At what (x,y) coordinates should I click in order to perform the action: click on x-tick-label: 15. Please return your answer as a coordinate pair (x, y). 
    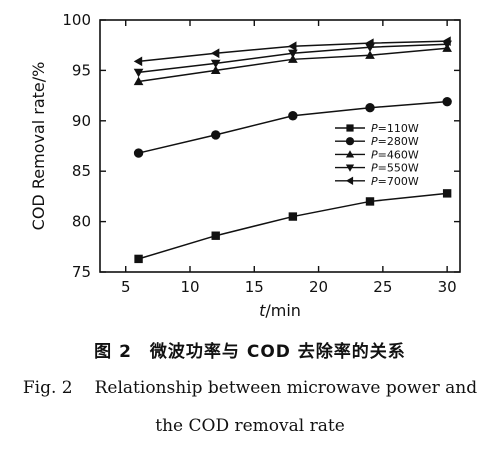
    Looking at the image, I should click on (254, 287).